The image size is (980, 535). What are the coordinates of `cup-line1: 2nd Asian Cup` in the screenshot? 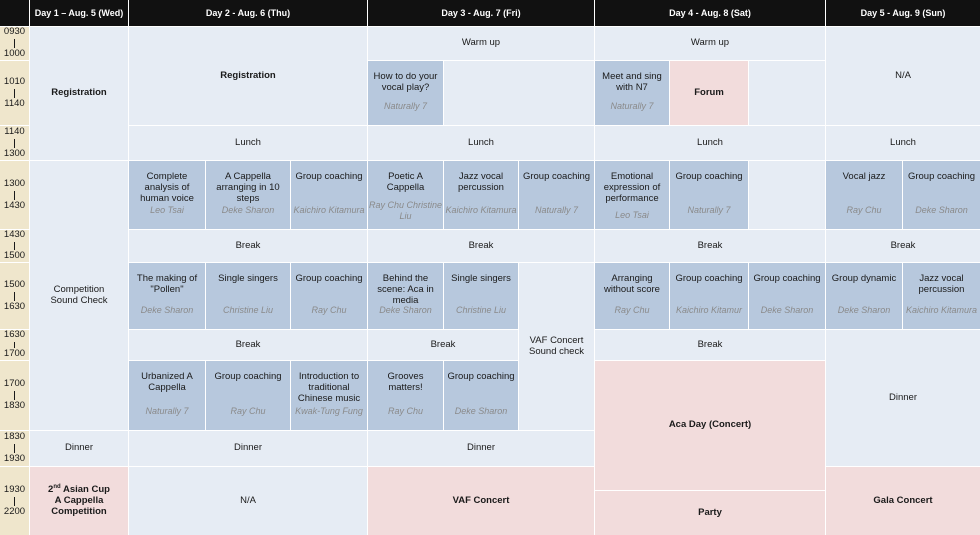 It's located at (79, 490).